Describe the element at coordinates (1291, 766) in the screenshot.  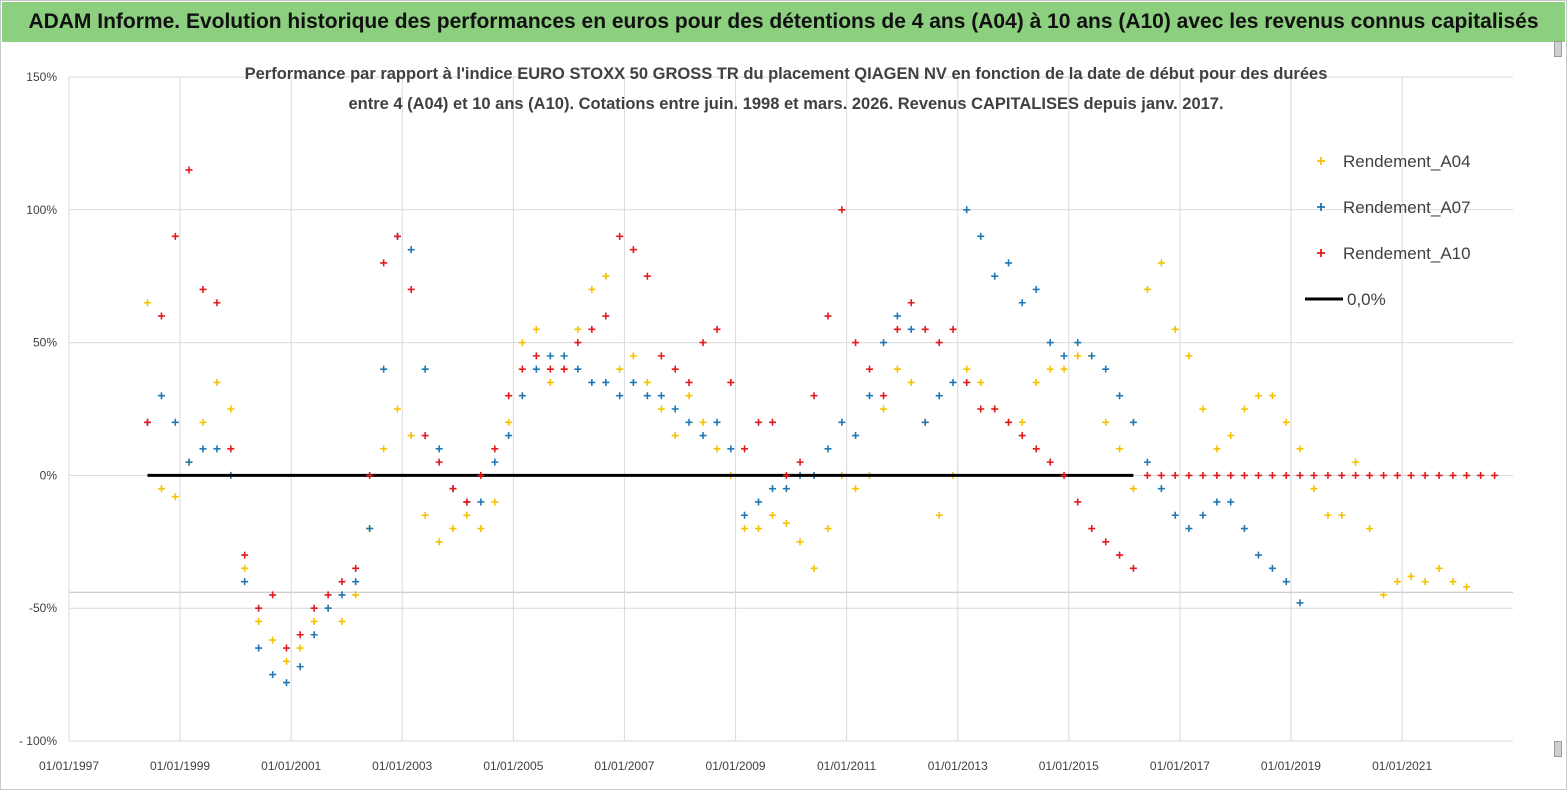
I see `x-tick-label: 01/01/2019` at that location.